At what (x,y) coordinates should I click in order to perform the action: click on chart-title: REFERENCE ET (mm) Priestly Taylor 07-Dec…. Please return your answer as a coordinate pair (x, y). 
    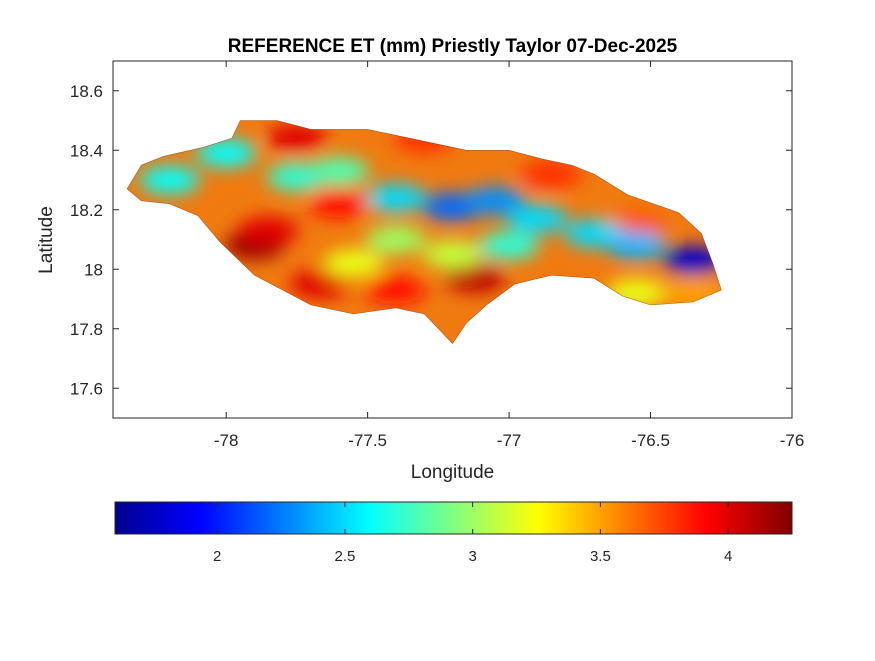
    Looking at the image, I should click on (453, 46).